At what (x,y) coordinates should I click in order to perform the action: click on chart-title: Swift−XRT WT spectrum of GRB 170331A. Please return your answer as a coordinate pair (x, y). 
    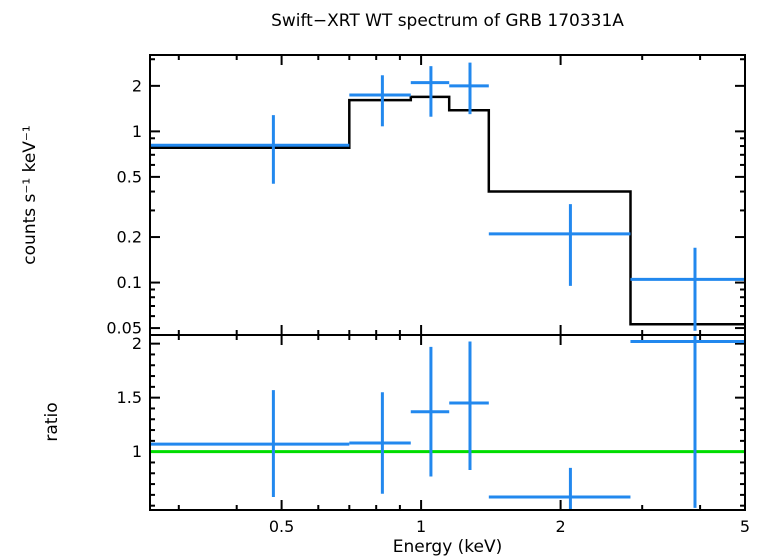
    Looking at the image, I should click on (447, 21).